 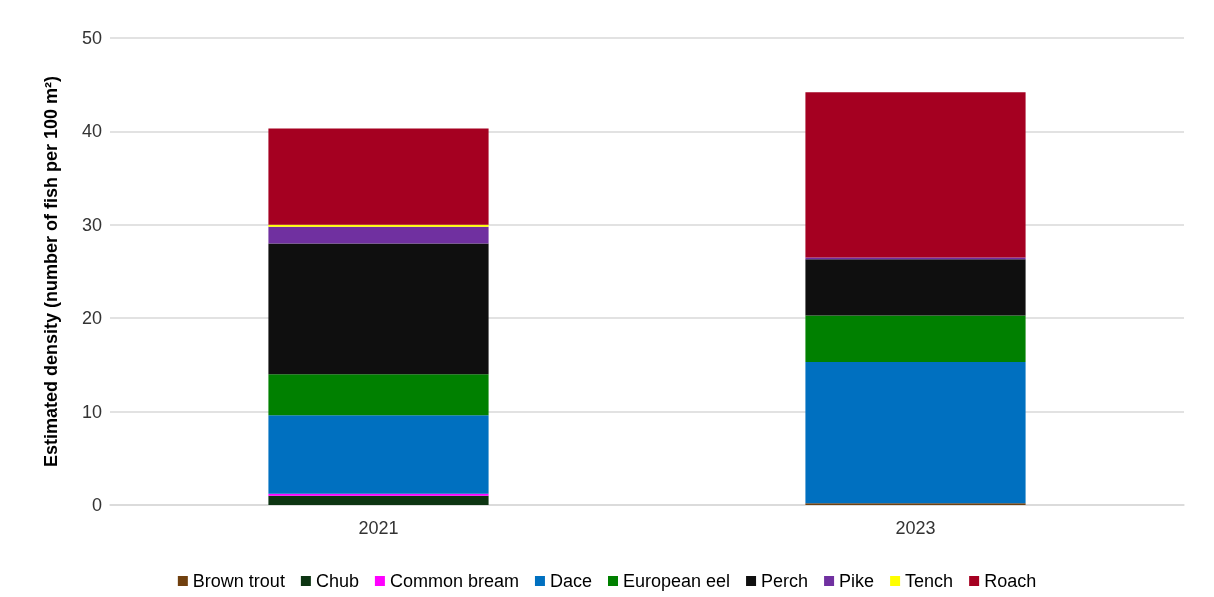 What do you see at coordinates (915, 528) in the screenshot?
I see `x-tick-label: 2023` at bounding box center [915, 528].